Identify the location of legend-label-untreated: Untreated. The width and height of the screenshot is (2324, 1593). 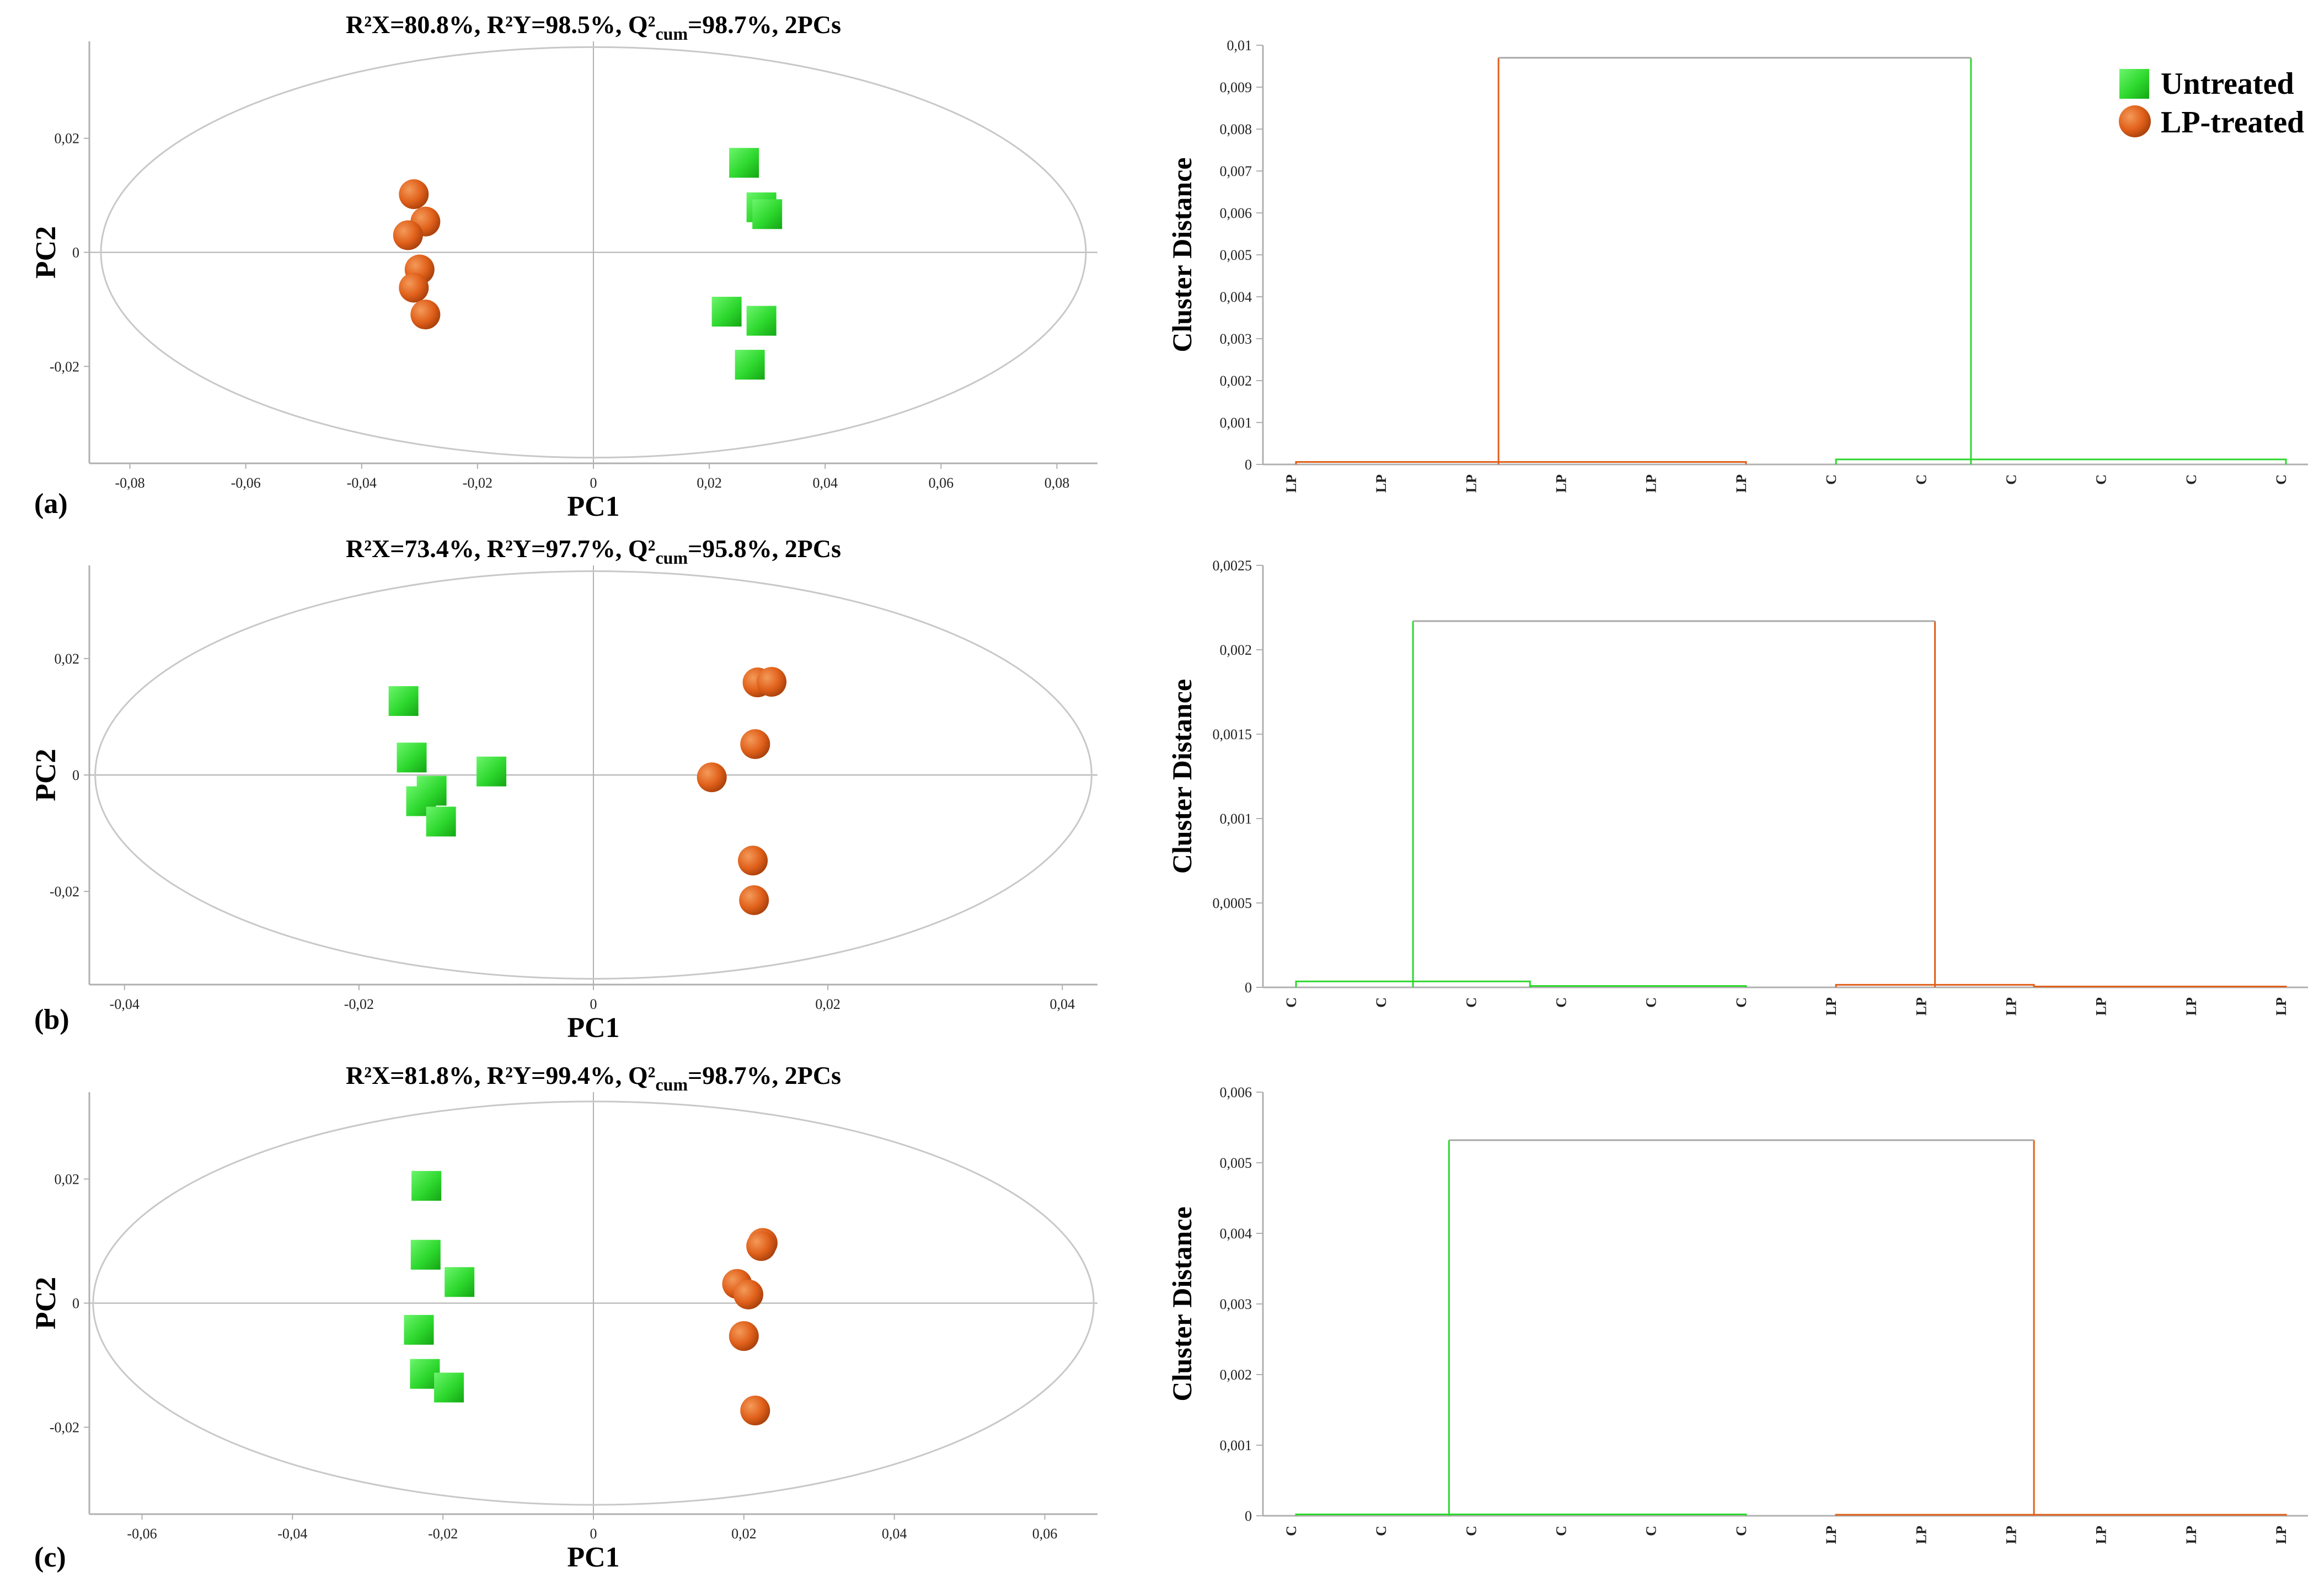
(2227, 84).